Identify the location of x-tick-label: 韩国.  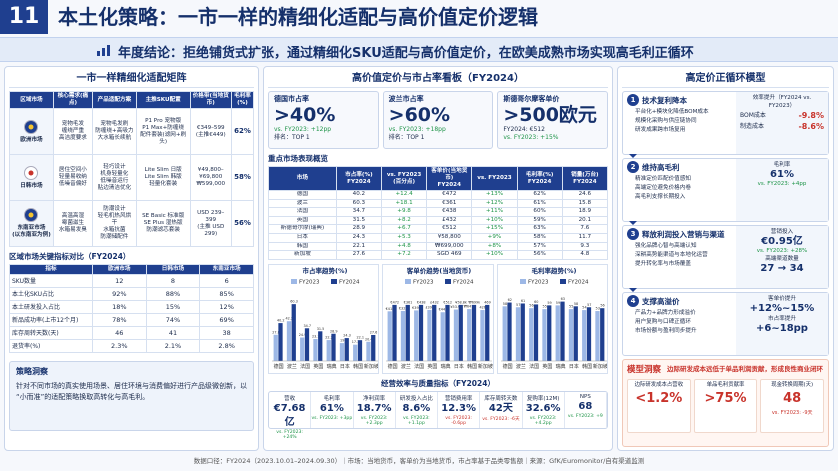
(358, 366).